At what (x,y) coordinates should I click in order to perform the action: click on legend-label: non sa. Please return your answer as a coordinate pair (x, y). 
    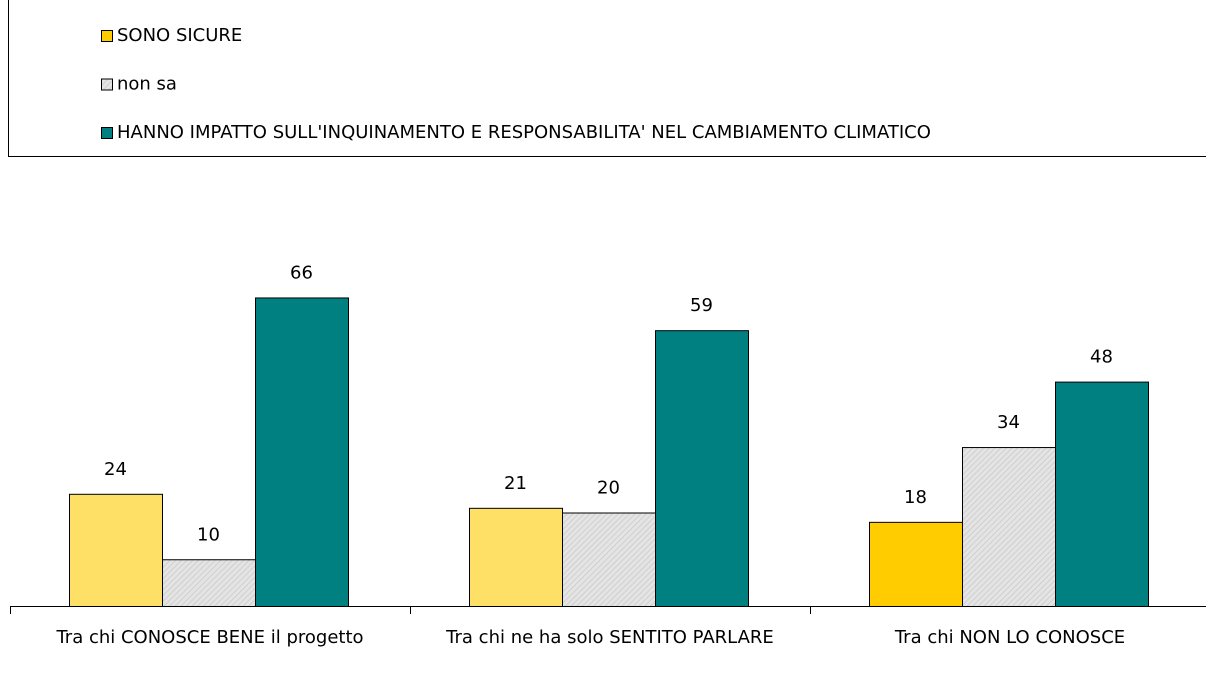
    Looking at the image, I should click on (147, 84).